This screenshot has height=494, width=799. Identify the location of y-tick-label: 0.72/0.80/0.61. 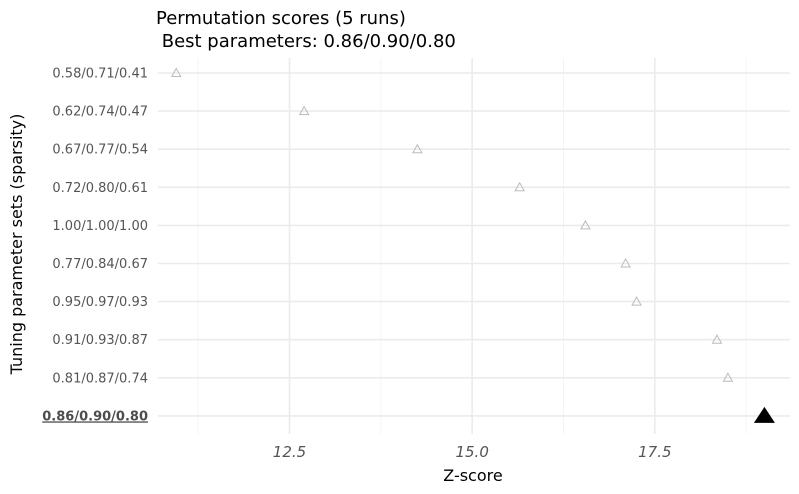
(100, 188).